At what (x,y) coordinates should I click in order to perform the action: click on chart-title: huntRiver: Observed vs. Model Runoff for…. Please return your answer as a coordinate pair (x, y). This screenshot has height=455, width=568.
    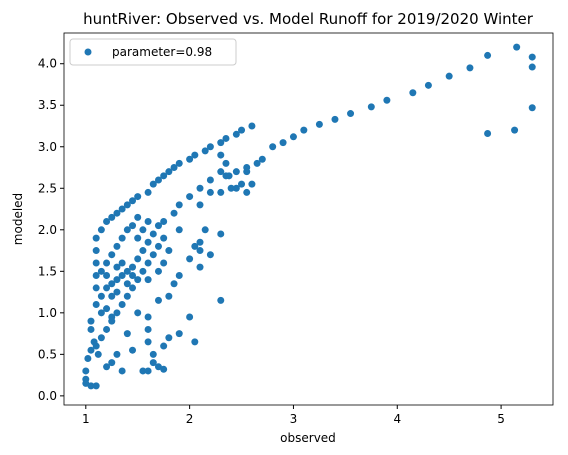
    Looking at the image, I should click on (308, 19).